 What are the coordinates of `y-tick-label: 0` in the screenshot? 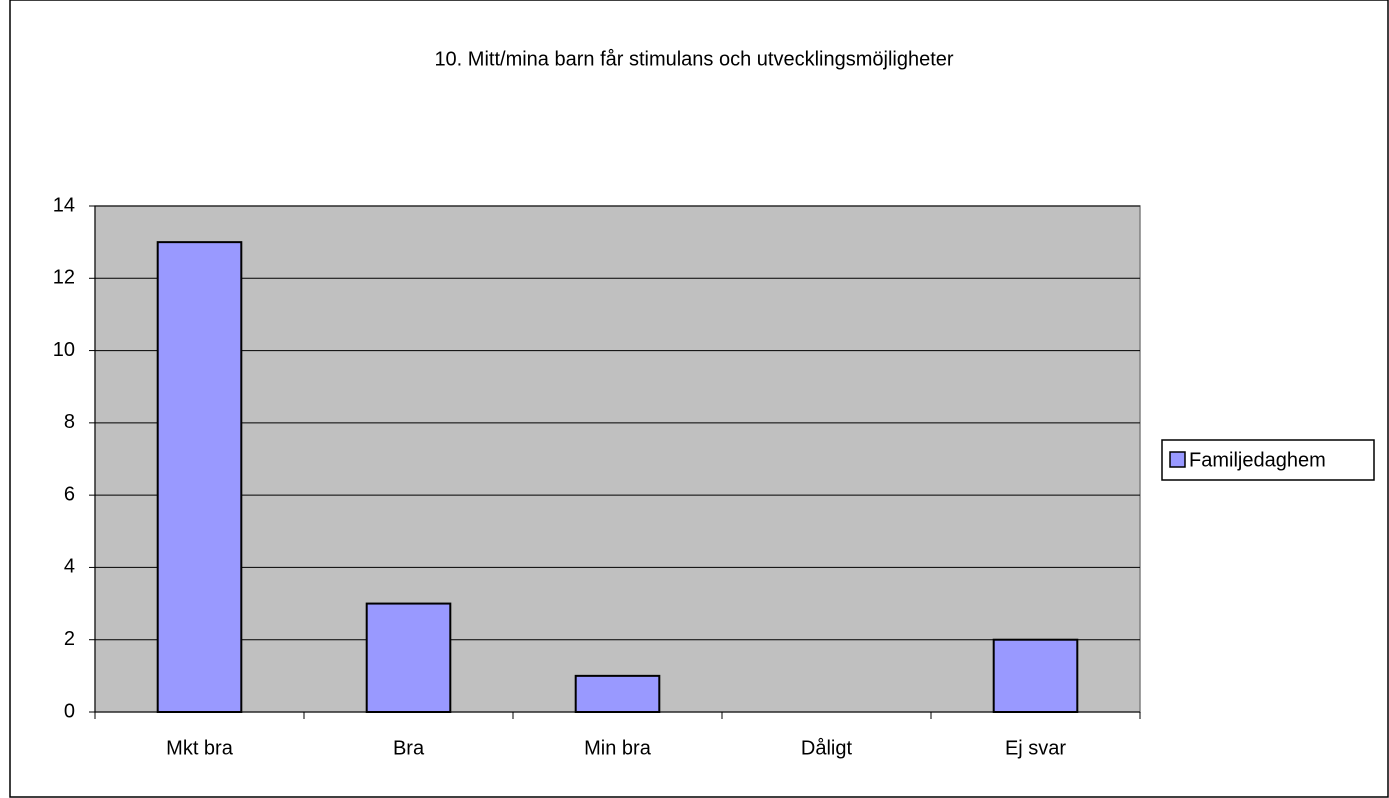 It's located at (69, 711).